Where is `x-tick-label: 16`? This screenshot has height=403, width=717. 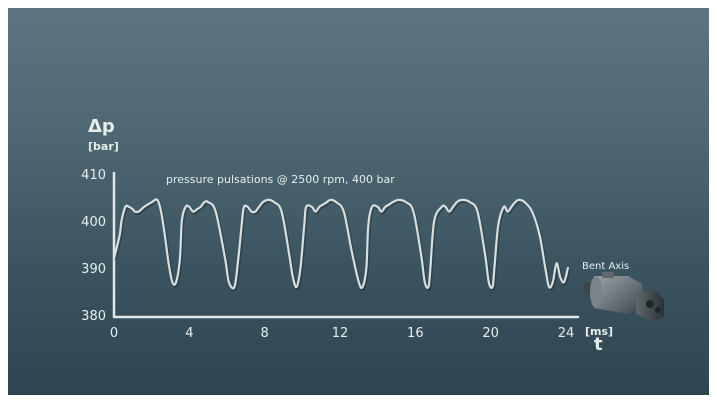
x-tick-label: 16 is located at coordinates (415, 333).